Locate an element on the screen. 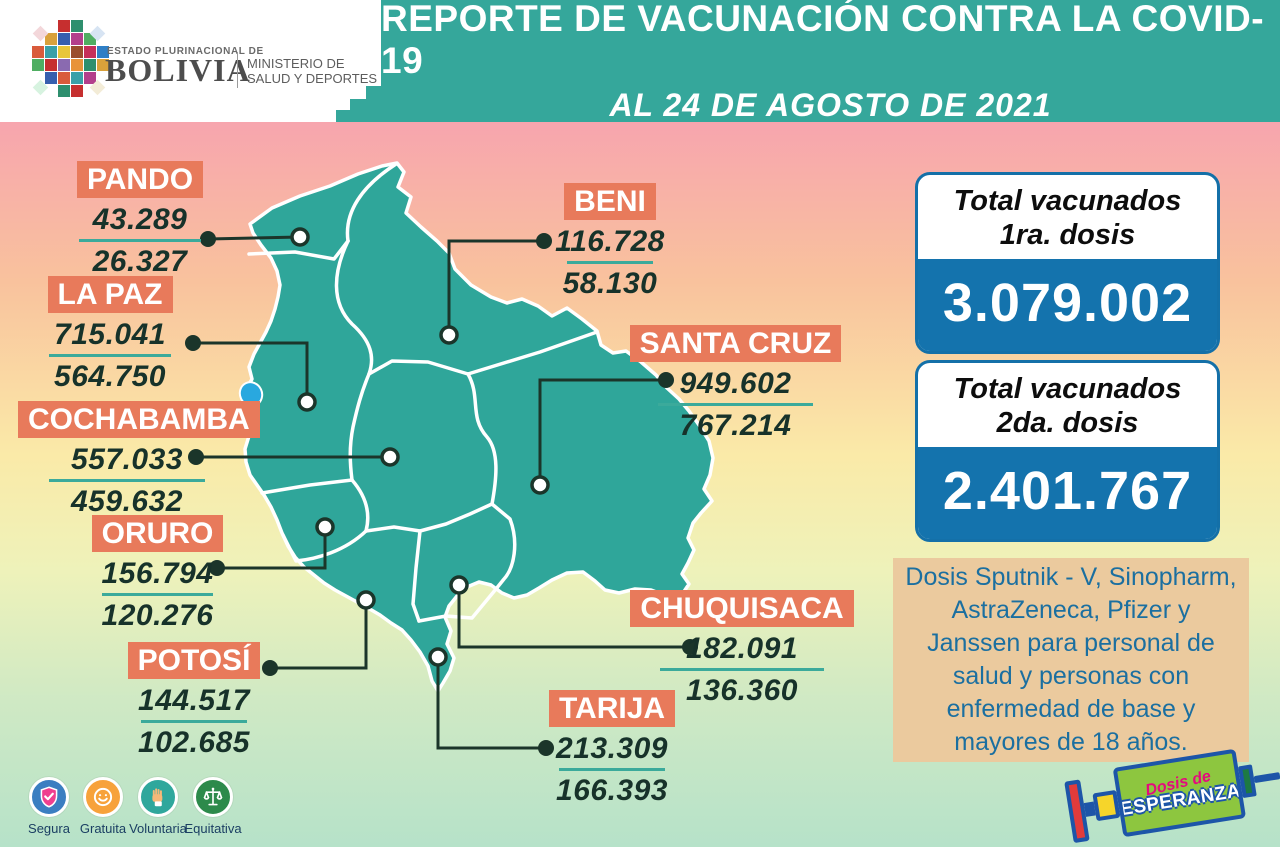 This screenshot has width=1280, height=847. raised-hand-icon is located at coordinates (158, 797).